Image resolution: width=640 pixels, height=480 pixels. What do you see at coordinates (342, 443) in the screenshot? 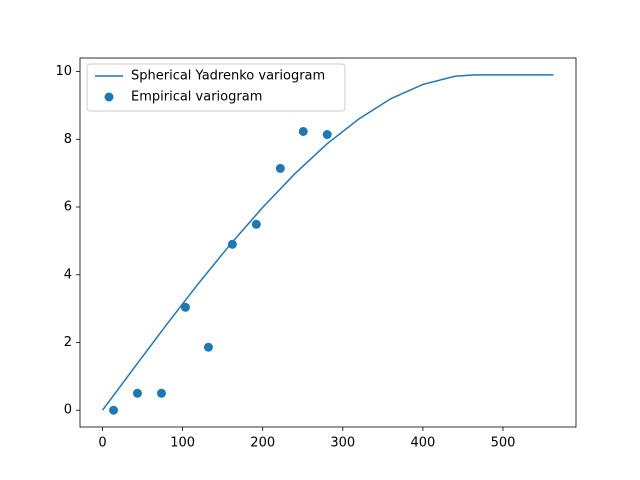
I see `x-tick-label: 300` at bounding box center [342, 443].